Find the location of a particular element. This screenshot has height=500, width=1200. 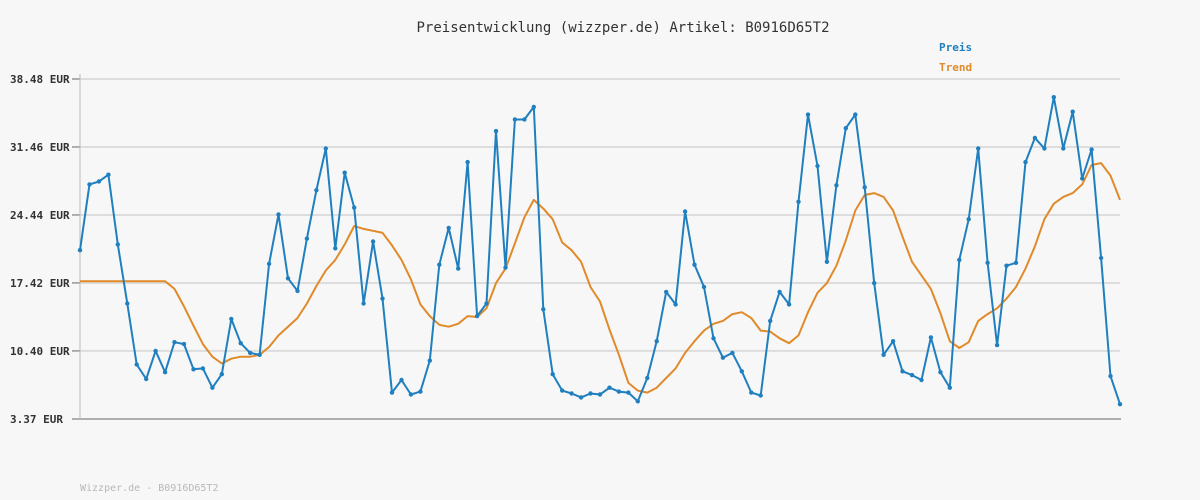

y-tick-label: 31.46 EUR is located at coordinates (40, 147).